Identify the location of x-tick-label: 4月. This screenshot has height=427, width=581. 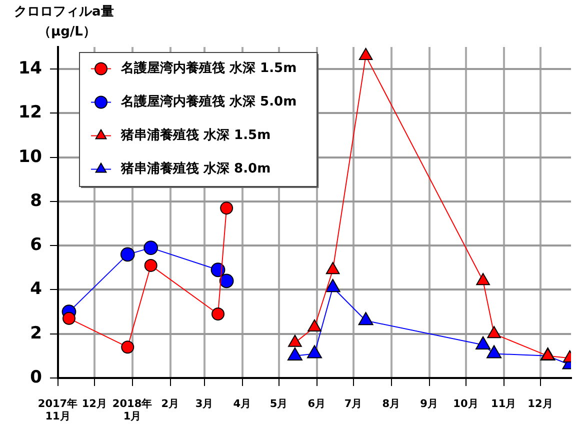
(242, 404).